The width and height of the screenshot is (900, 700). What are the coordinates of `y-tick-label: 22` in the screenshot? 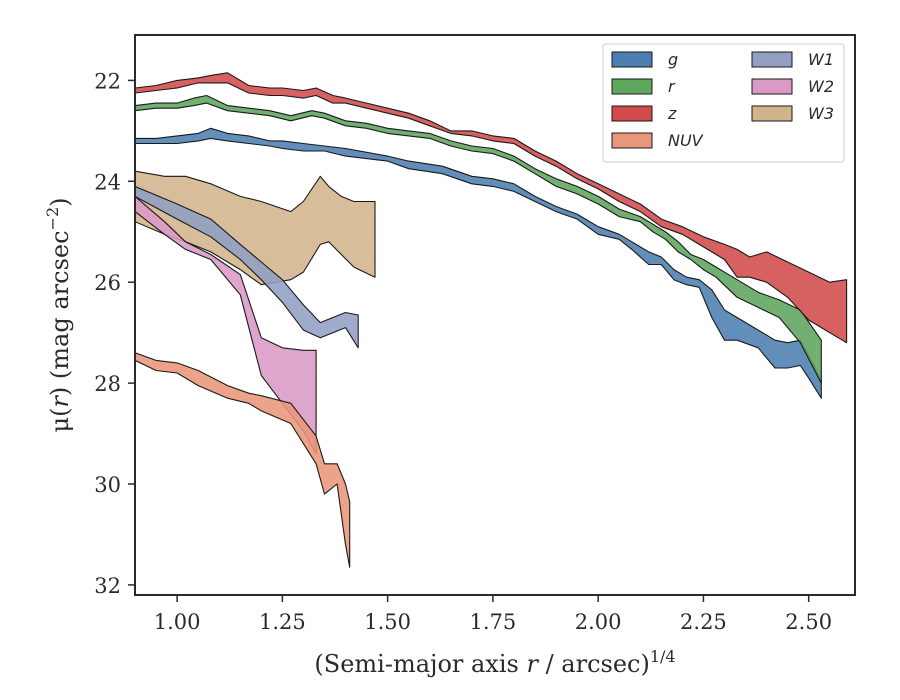 It's located at (107, 81).